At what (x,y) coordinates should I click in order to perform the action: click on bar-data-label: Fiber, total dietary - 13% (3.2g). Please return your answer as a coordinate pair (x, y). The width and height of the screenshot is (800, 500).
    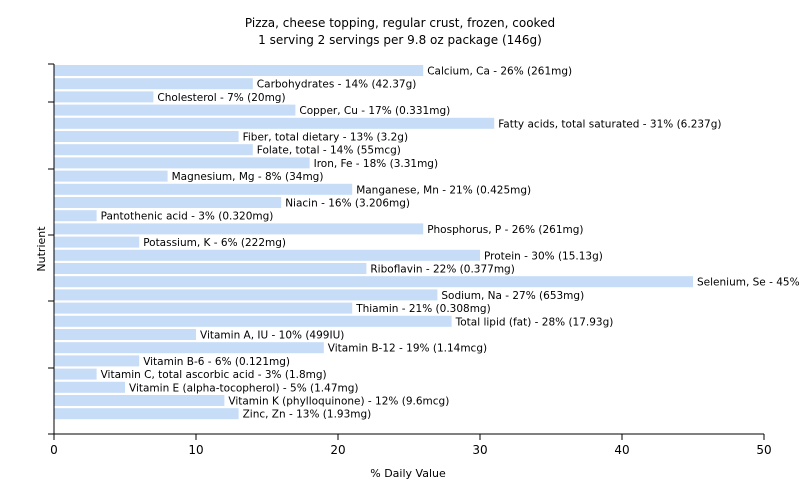
    Looking at the image, I should click on (325, 138).